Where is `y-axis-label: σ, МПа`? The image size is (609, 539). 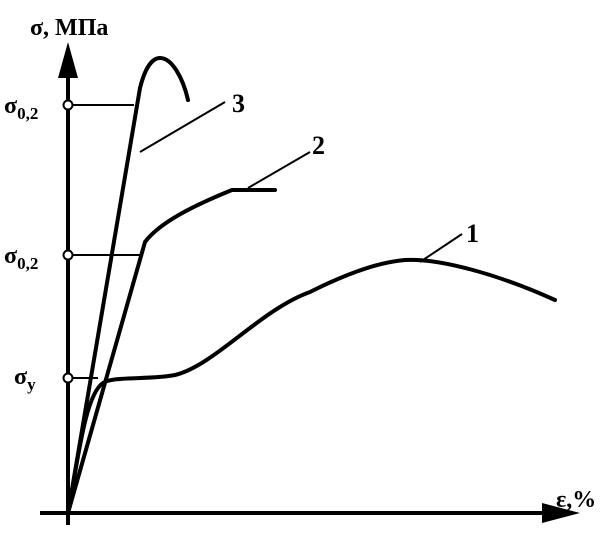 y-axis-label: σ, МПа is located at coordinates (69, 28).